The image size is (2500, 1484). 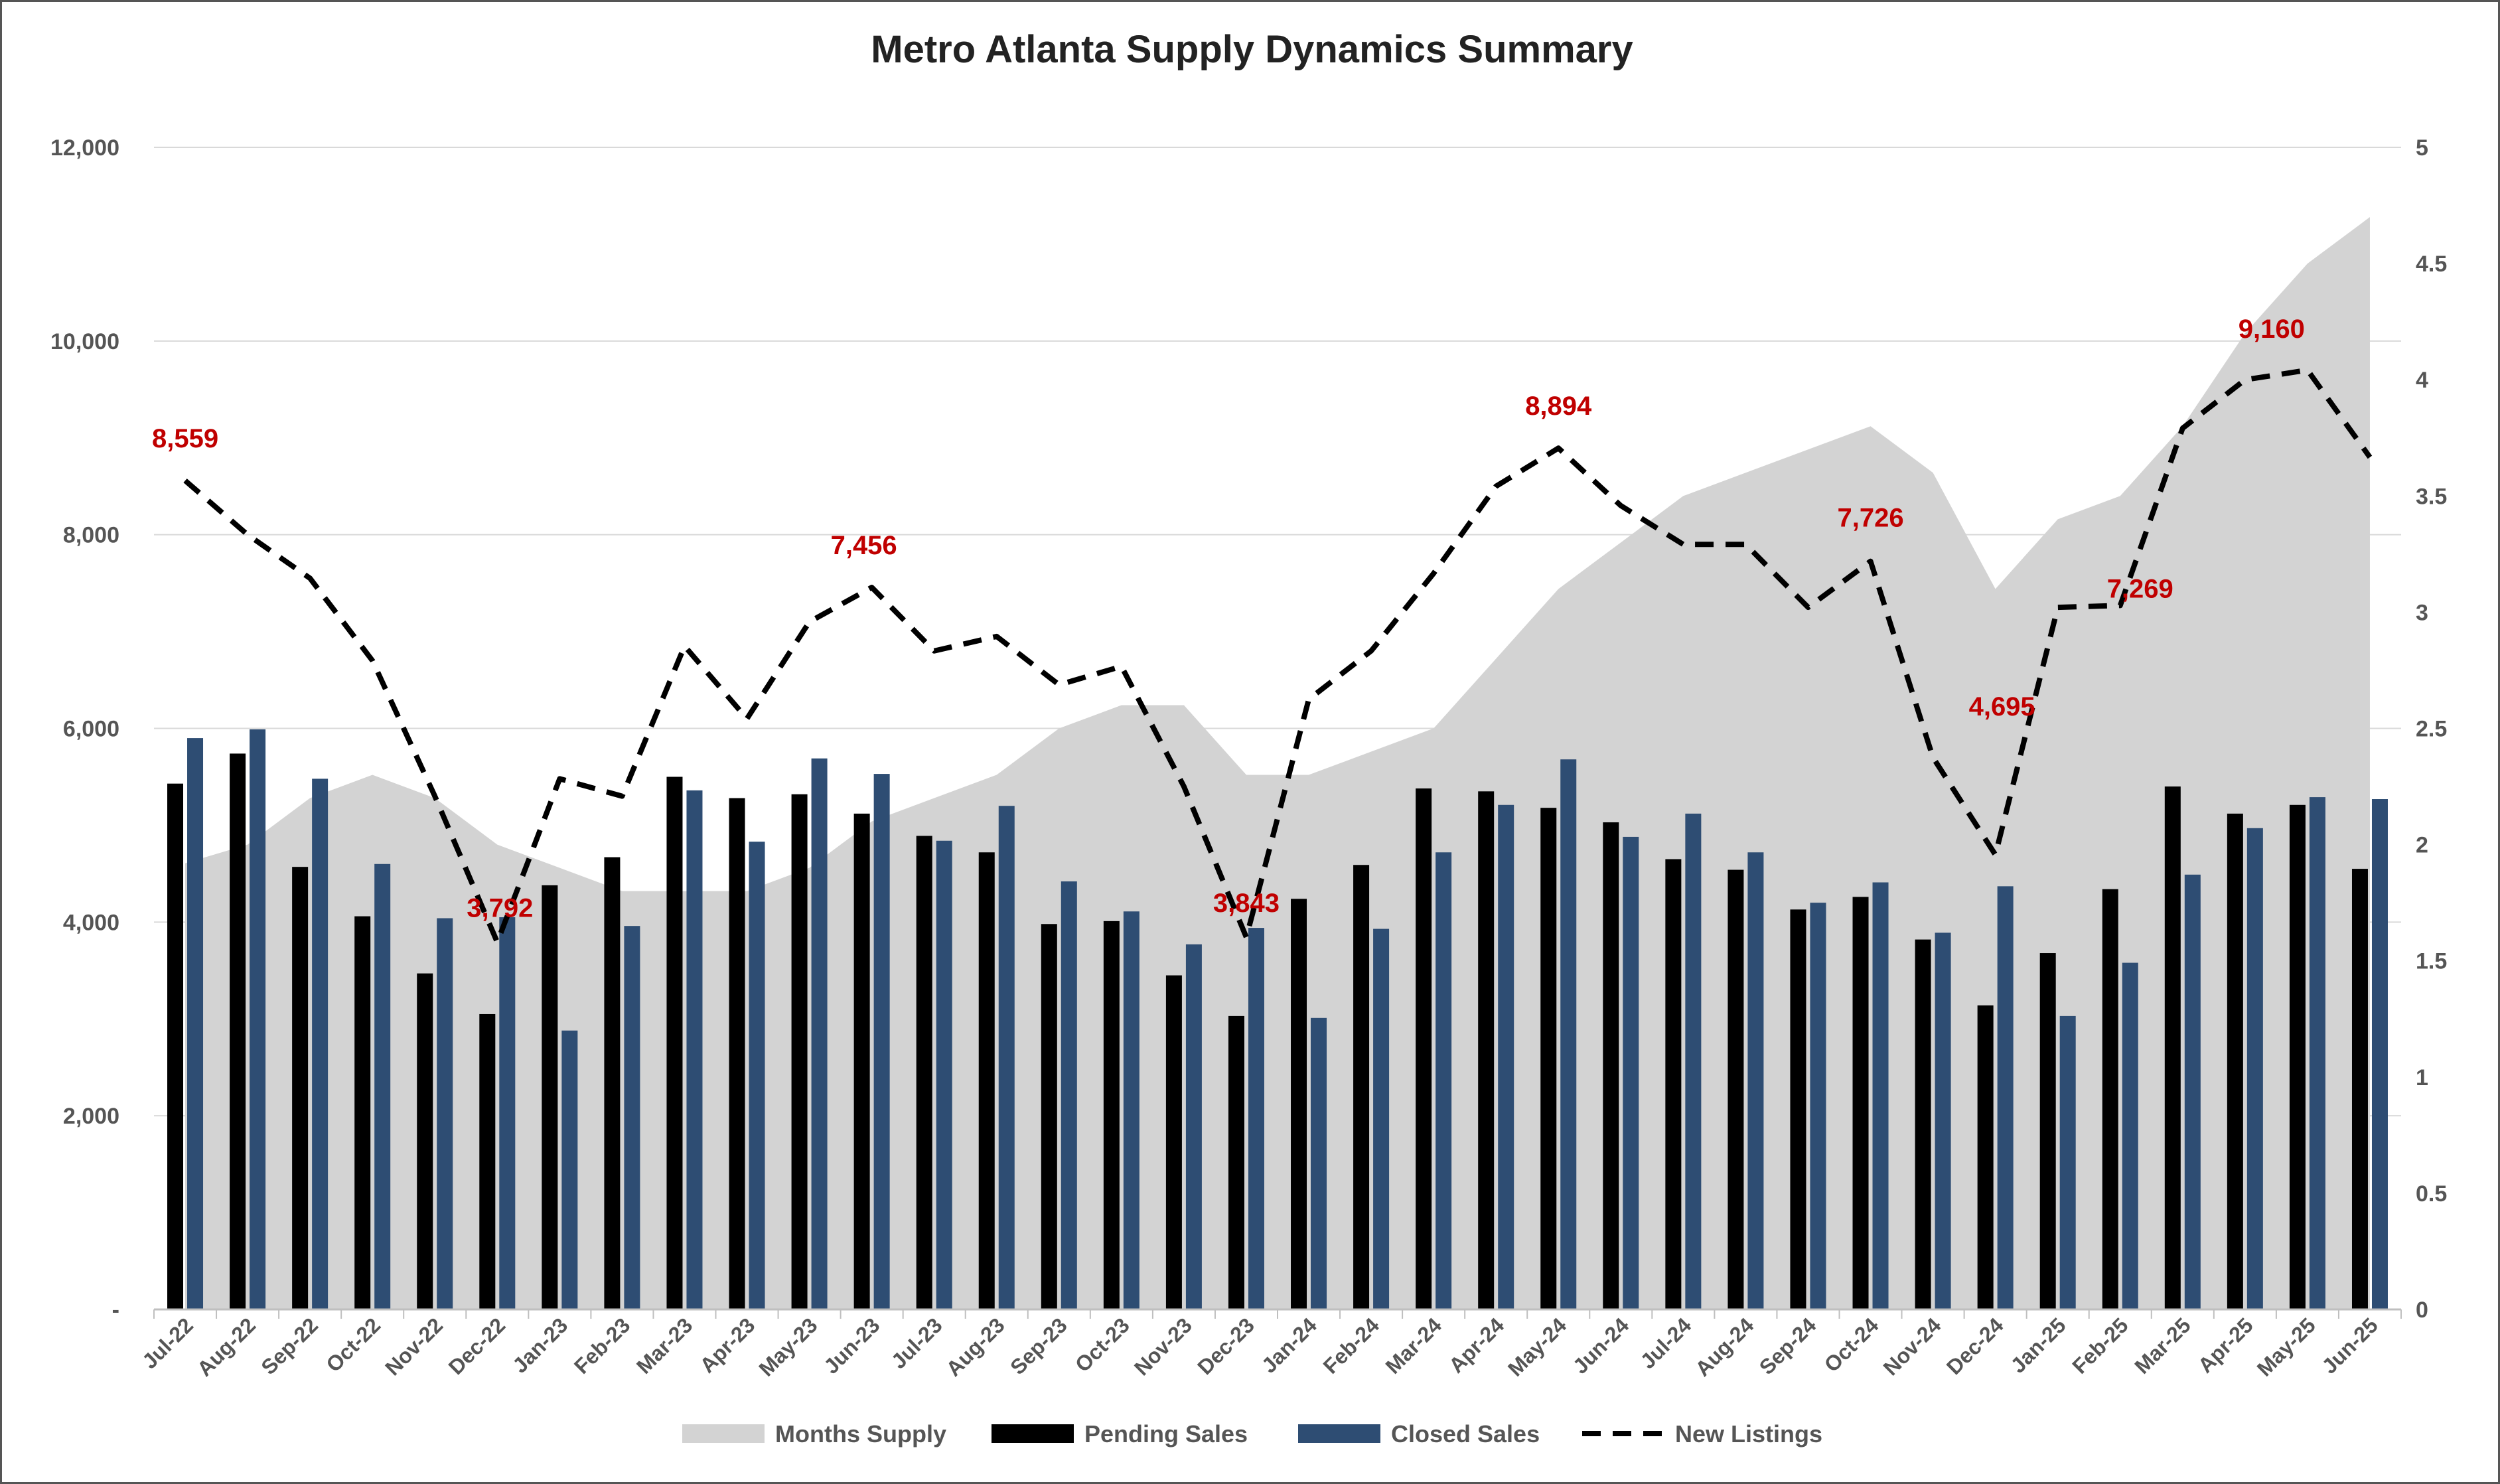 What do you see at coordinates (1033, 1433) in the screenshot?
I see `legend-swatch-pending-sales` at bounding box center [1033, 1433].